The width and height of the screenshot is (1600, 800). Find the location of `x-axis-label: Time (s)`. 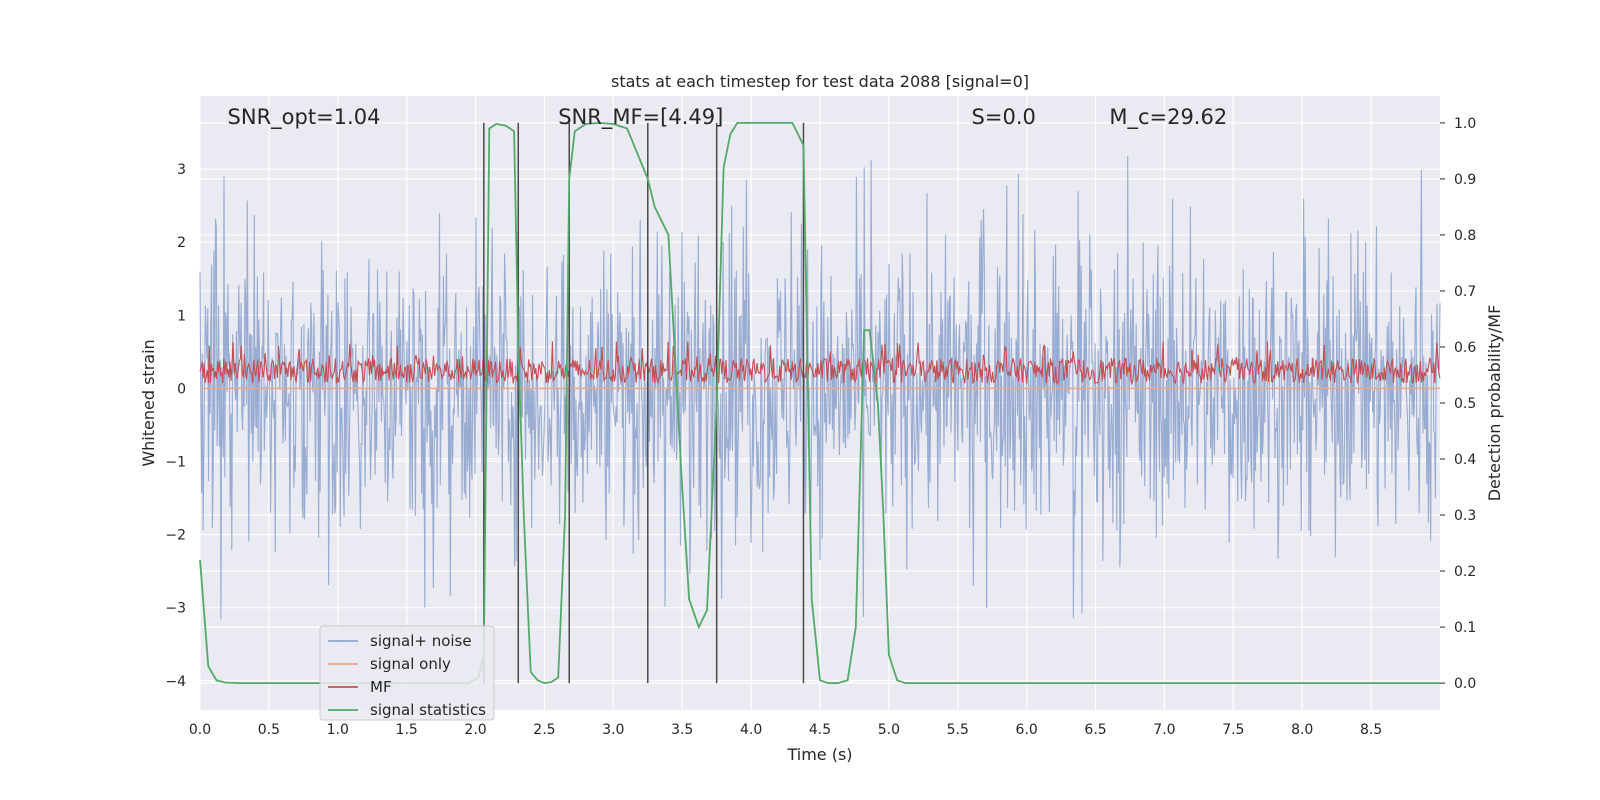

x-axis-label: Time (s) is located at coordinates (819, 754).